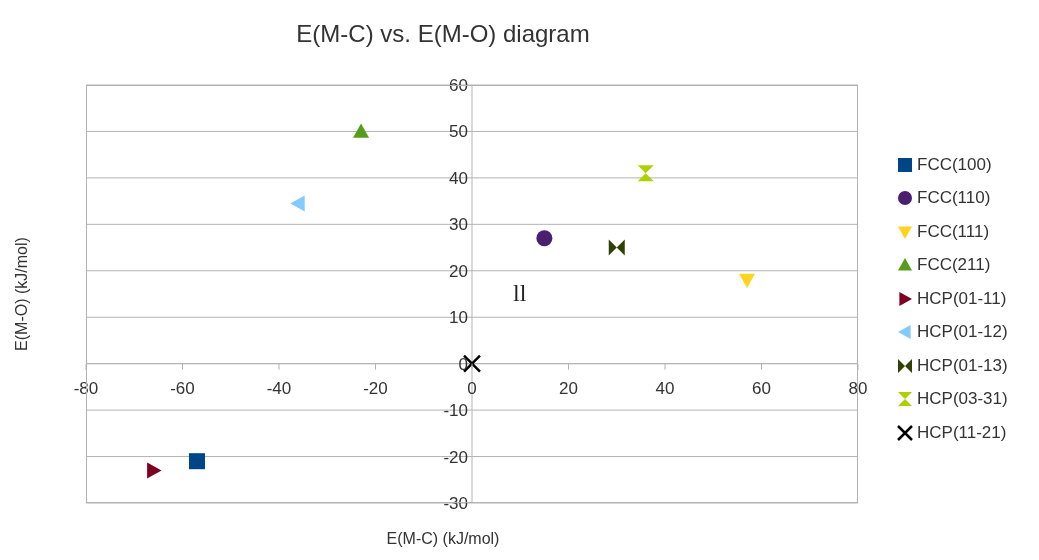  What do you see at coordinates (463, 364) in the screenshot?
I see `y-tick-label: 0` at bounding box center [463, 364].